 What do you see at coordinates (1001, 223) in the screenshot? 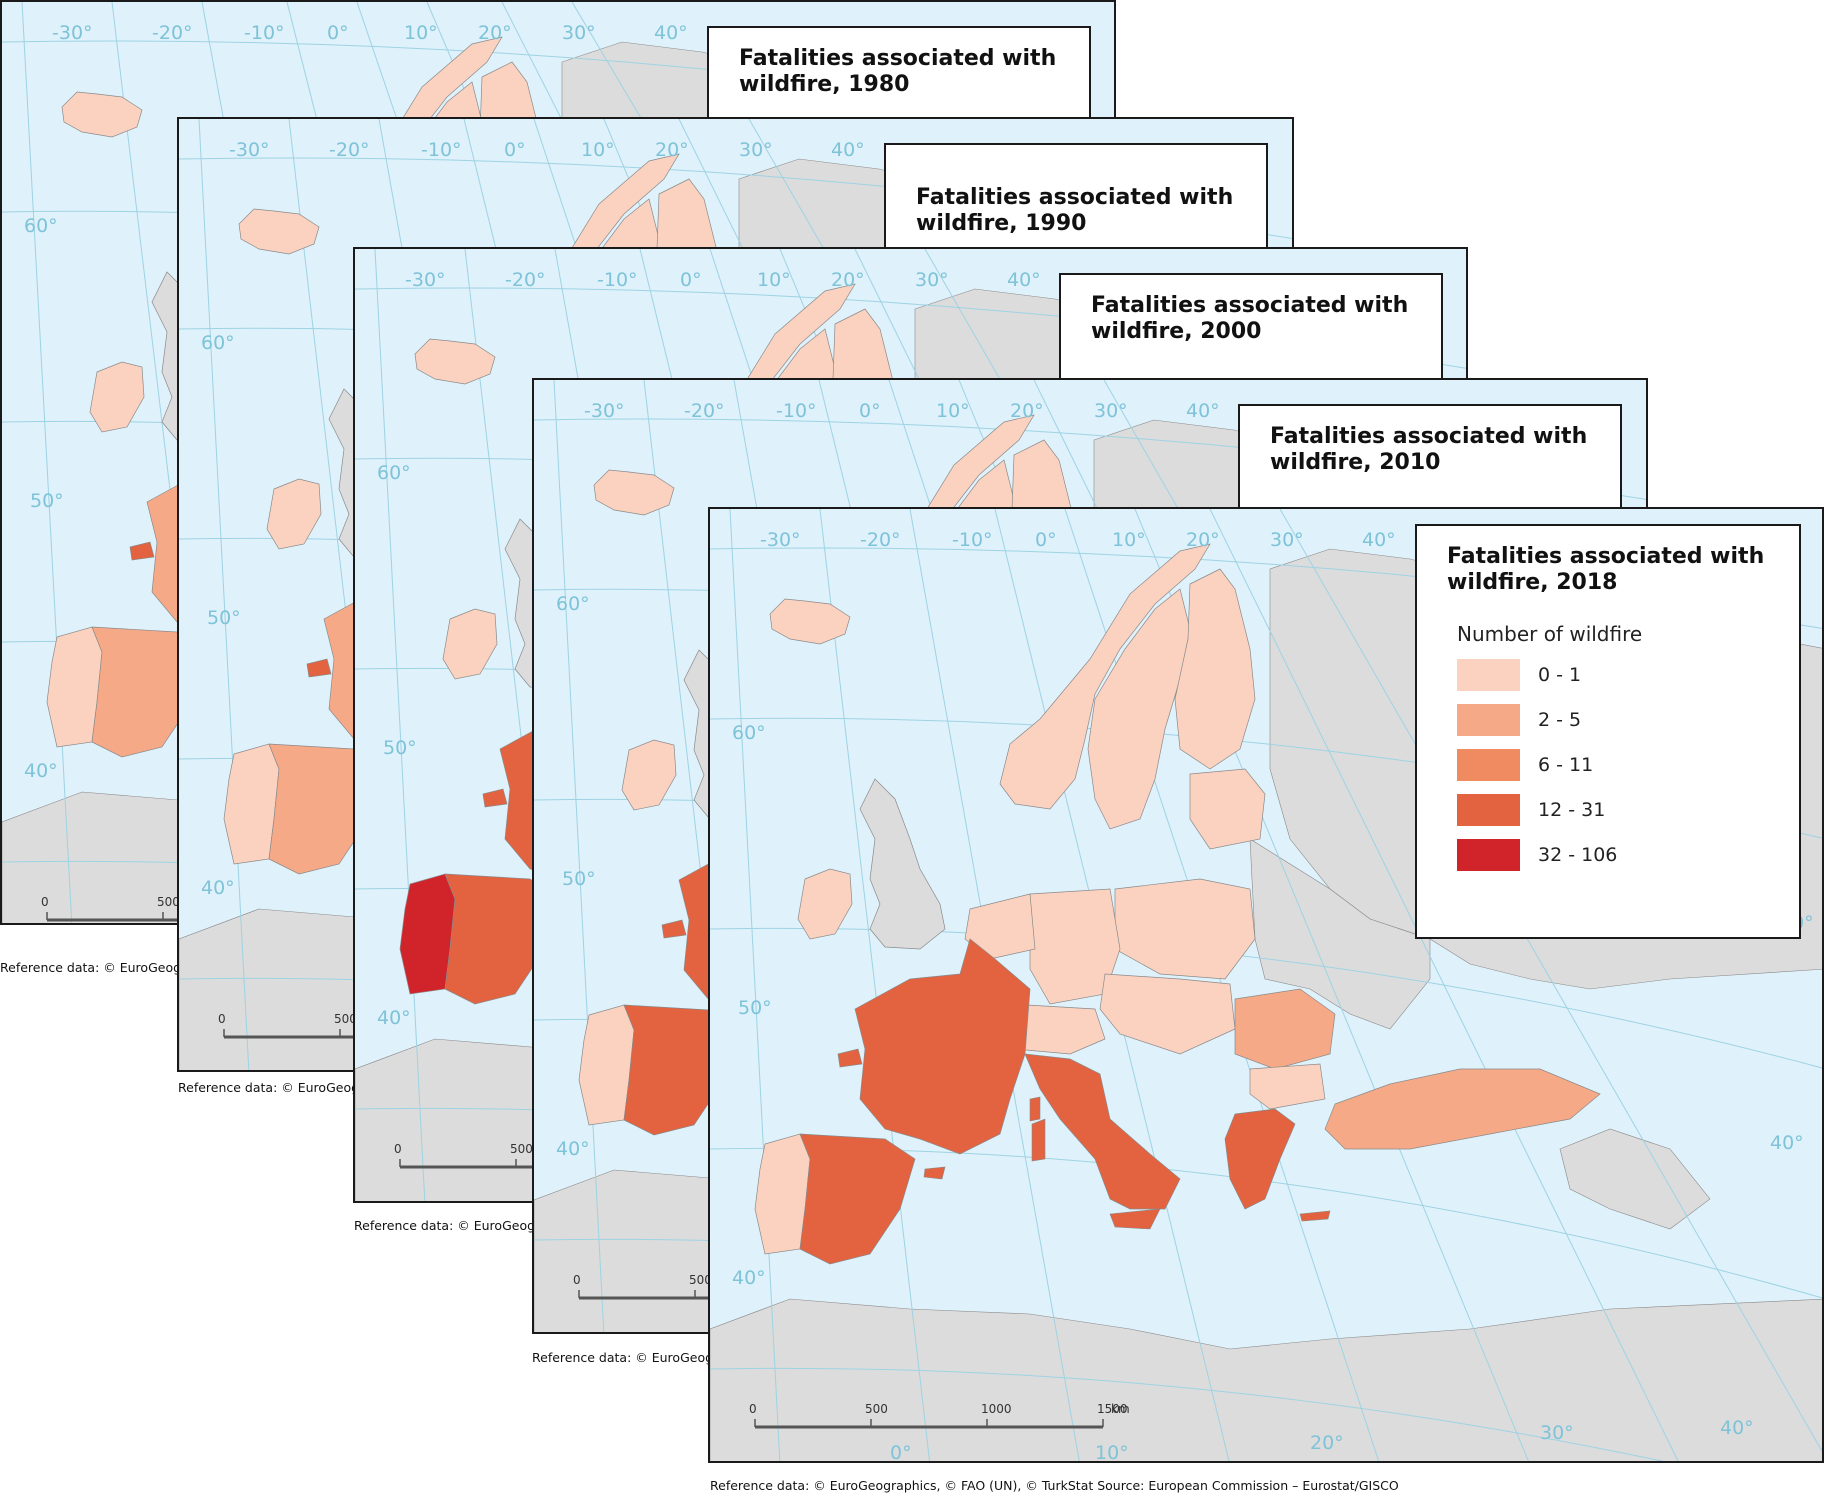
I see `map-title-year: wildfire, 1990` at bounding box center [1001, 223].